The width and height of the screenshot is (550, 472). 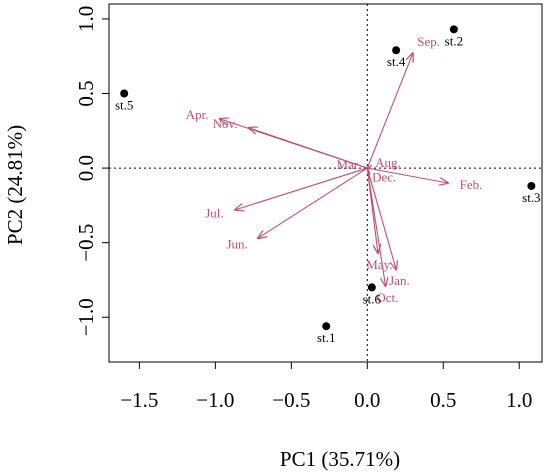 What do you see at coordinates (326, 337) in the screenshot?
I see `point-label: st.1` at bounding box center [326, 337].